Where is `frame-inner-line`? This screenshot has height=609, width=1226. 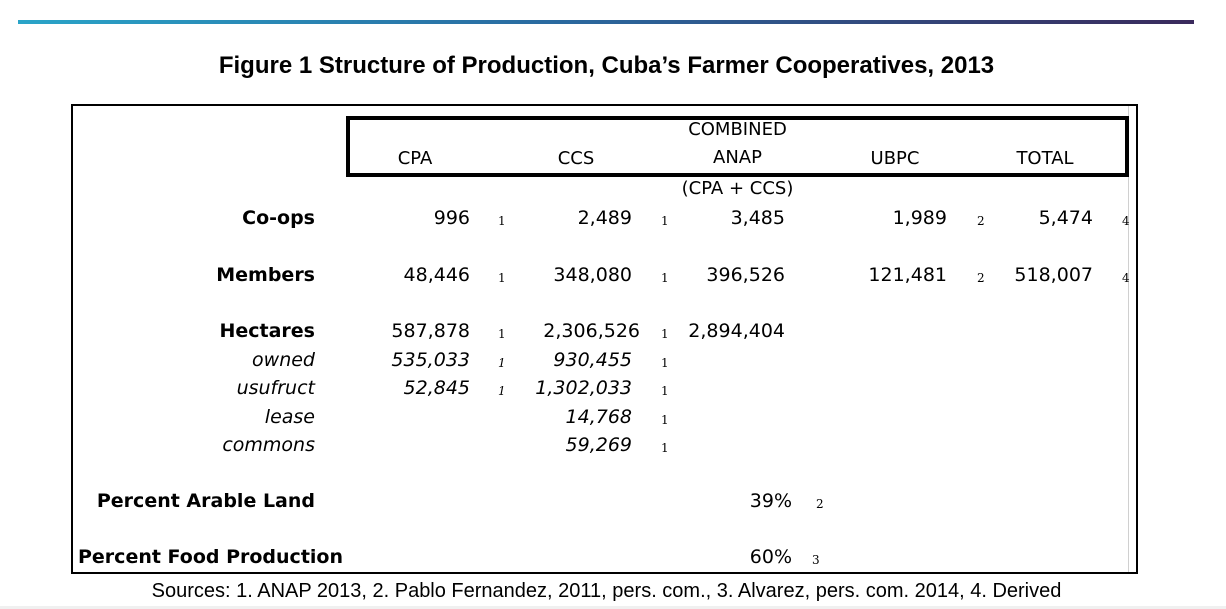 frame-inner-line is located at coordinates (1128, 339).